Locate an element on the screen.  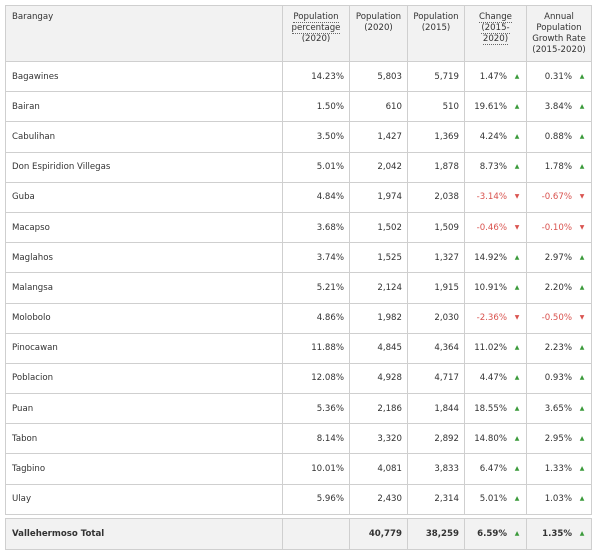
population-2015: 1,878 is located at coordinates (436, 167).